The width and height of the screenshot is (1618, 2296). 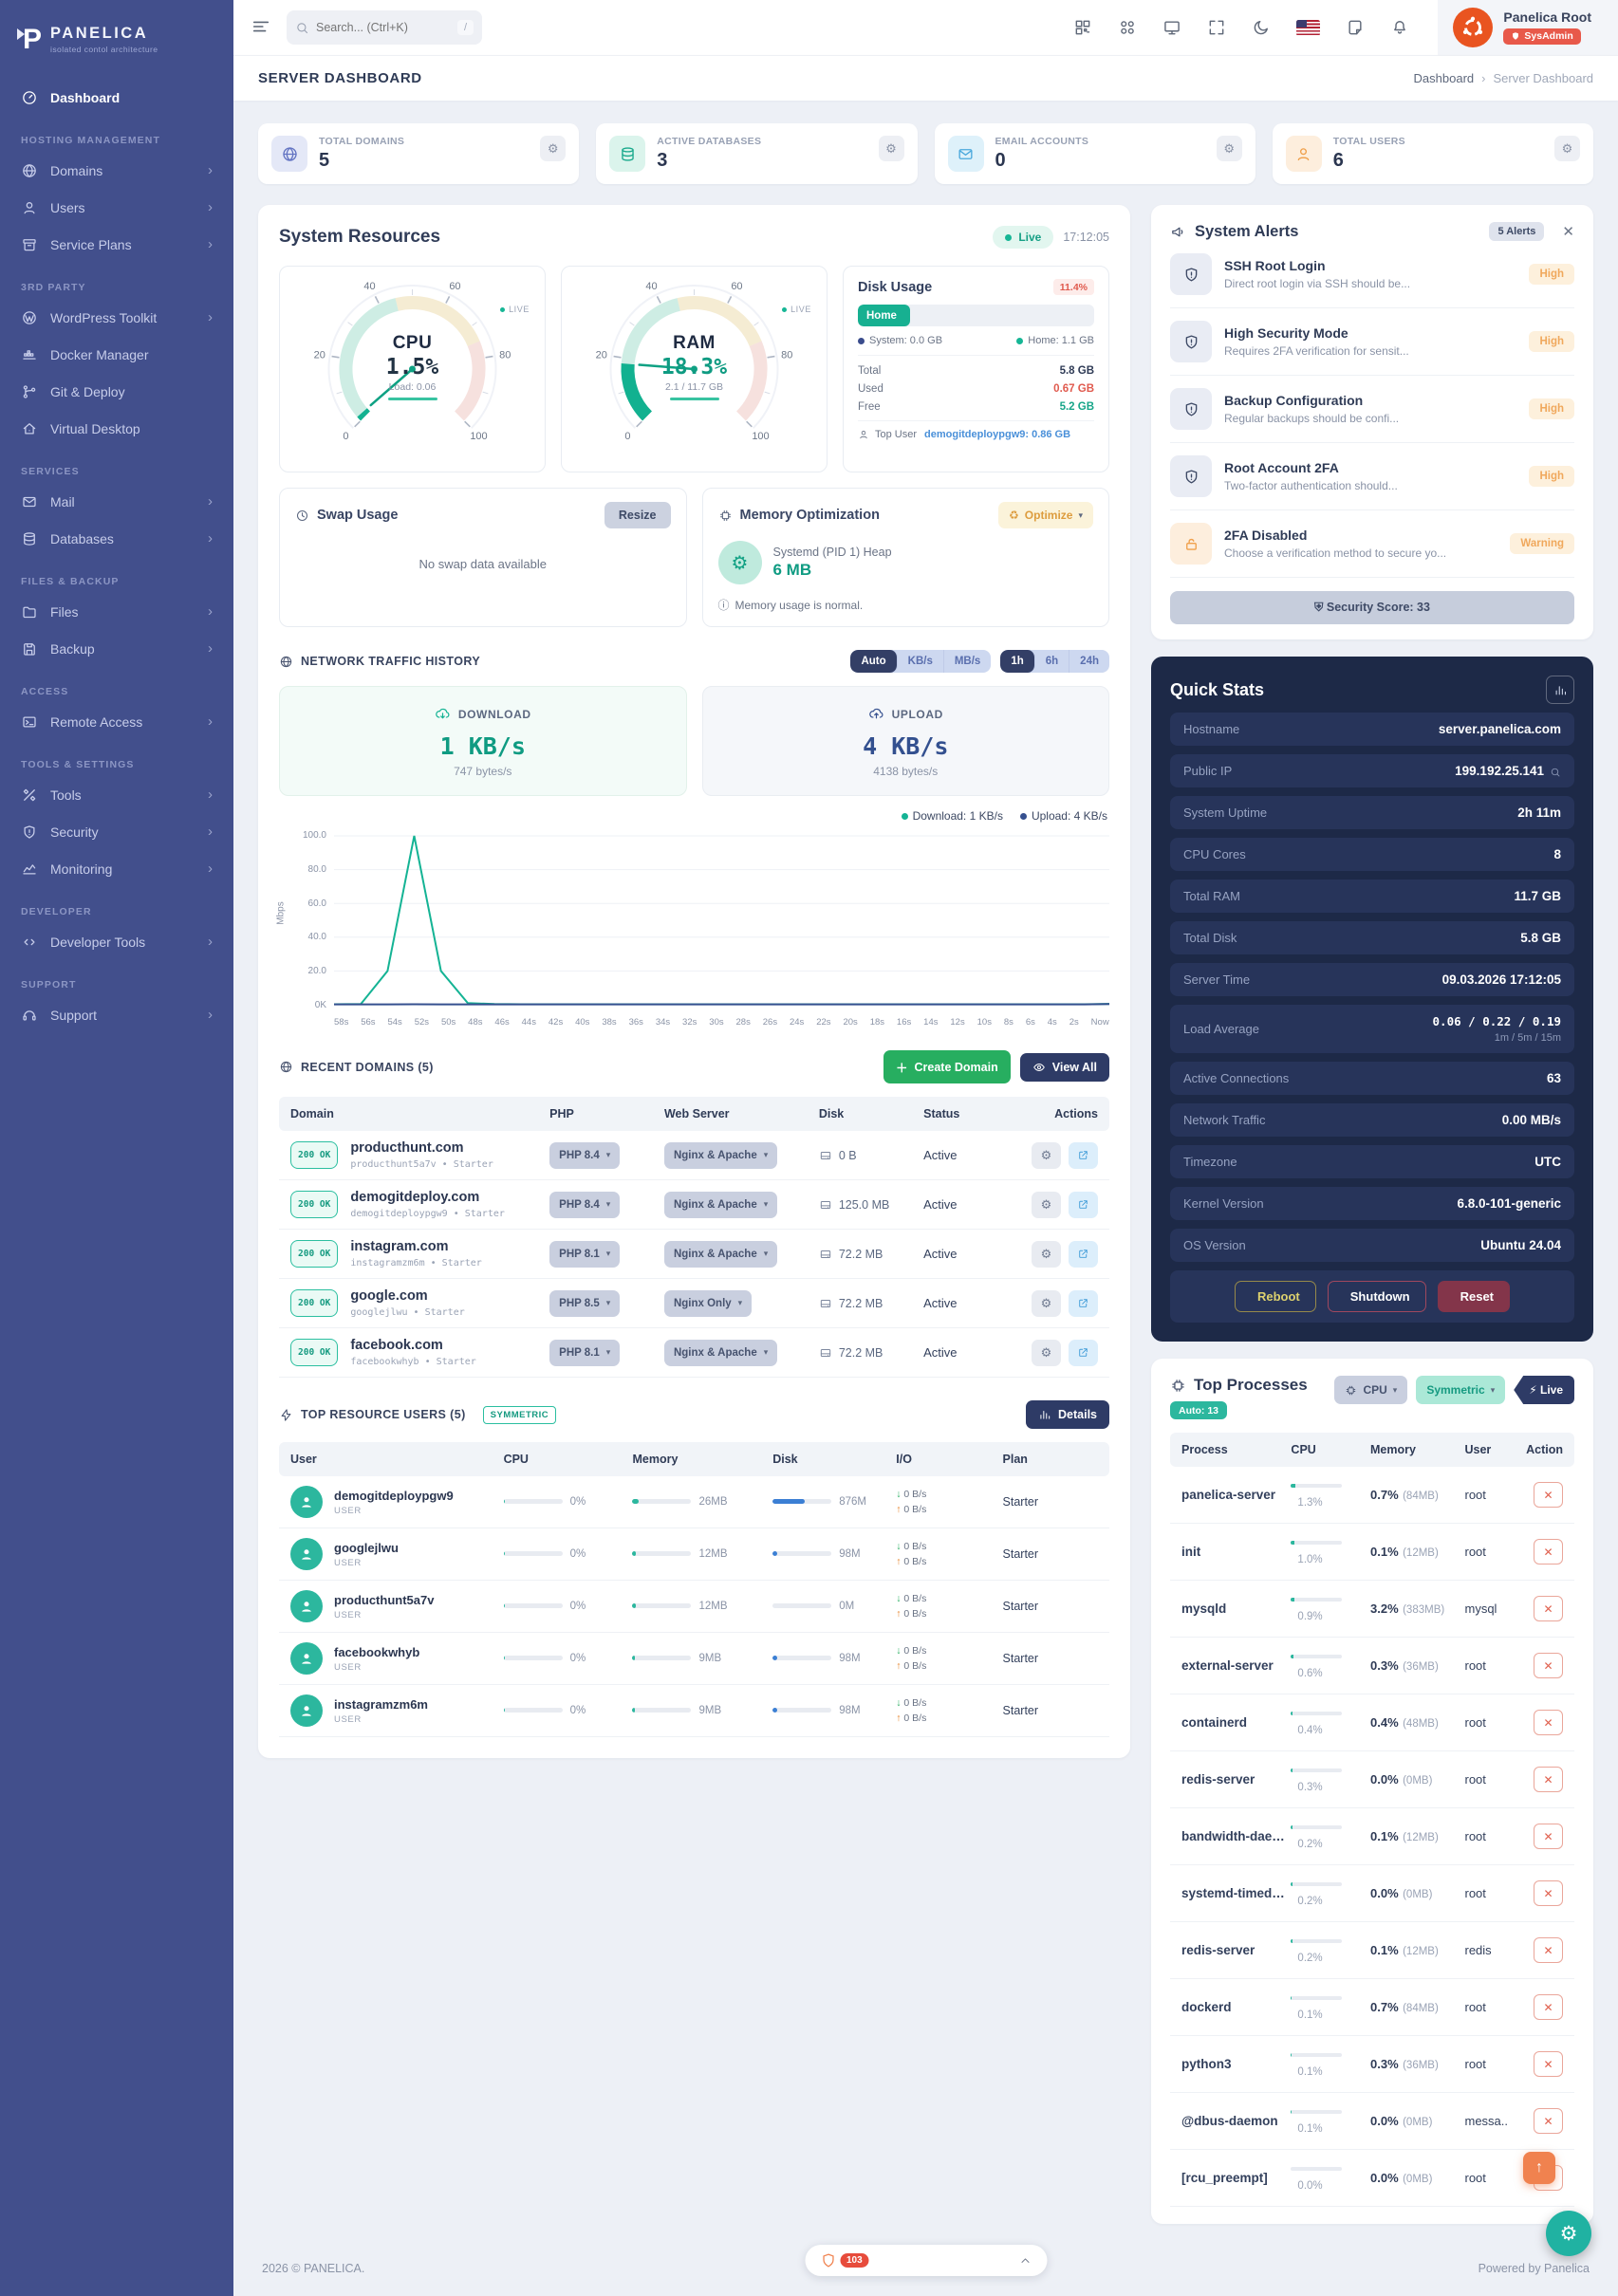 I want to click on sidebar-item-mail: Mail ›, so click(x=116, y=501).